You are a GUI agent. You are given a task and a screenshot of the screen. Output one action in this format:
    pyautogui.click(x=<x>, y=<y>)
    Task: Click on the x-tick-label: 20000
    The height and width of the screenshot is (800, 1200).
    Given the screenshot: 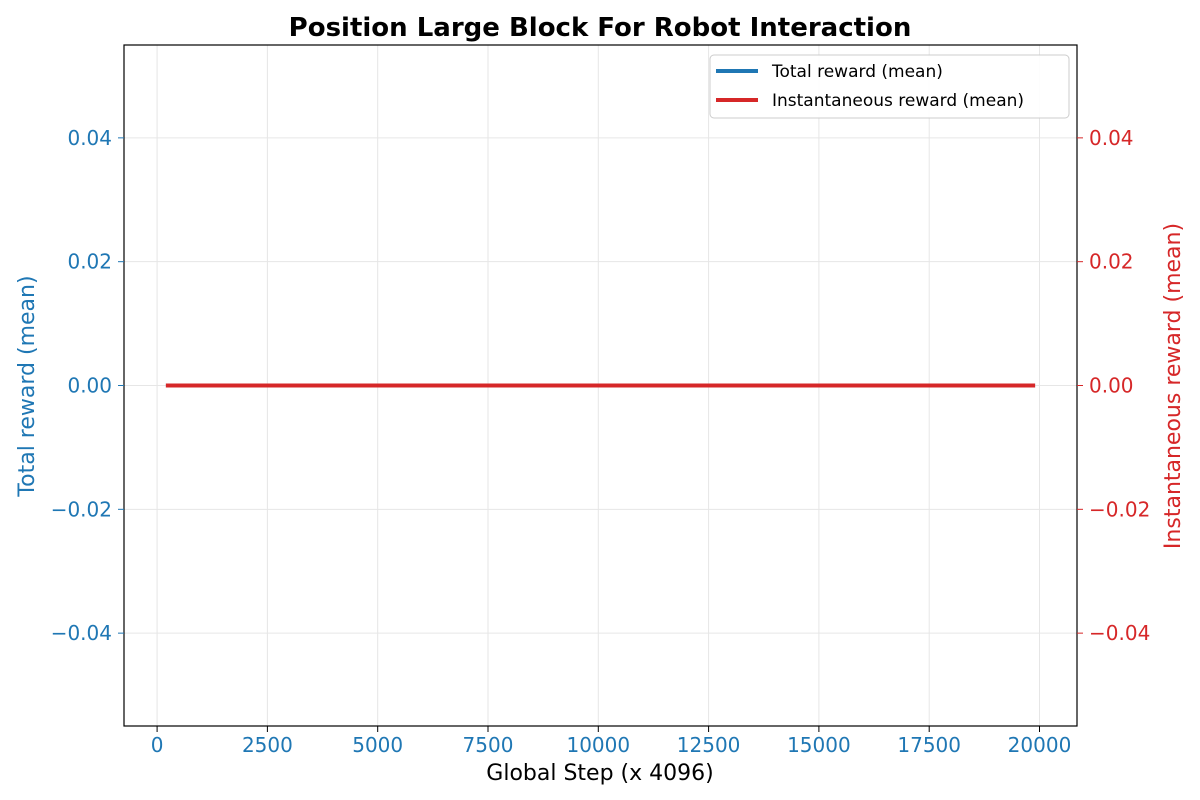 What is the action you would take?
    pyautogui.click(x=1040, y=745)
    